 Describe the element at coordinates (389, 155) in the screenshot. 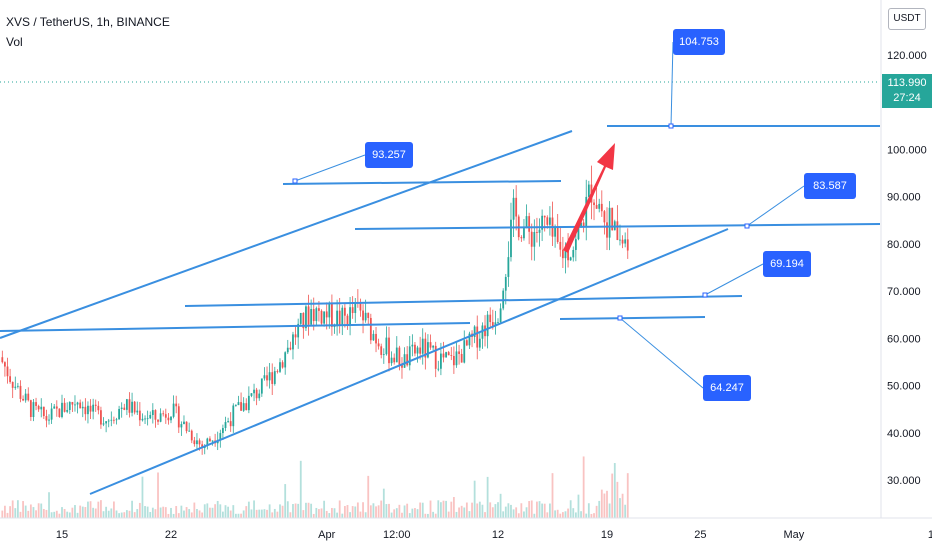

I see `level-label-93-257: 93.257` at that location.